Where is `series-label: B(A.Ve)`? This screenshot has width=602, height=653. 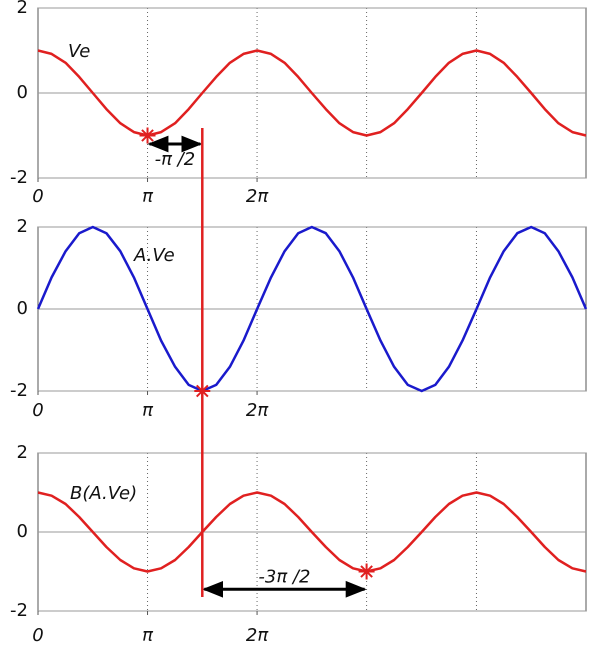 series-label: B(A.Ve) is located at coordinates (103, 493).